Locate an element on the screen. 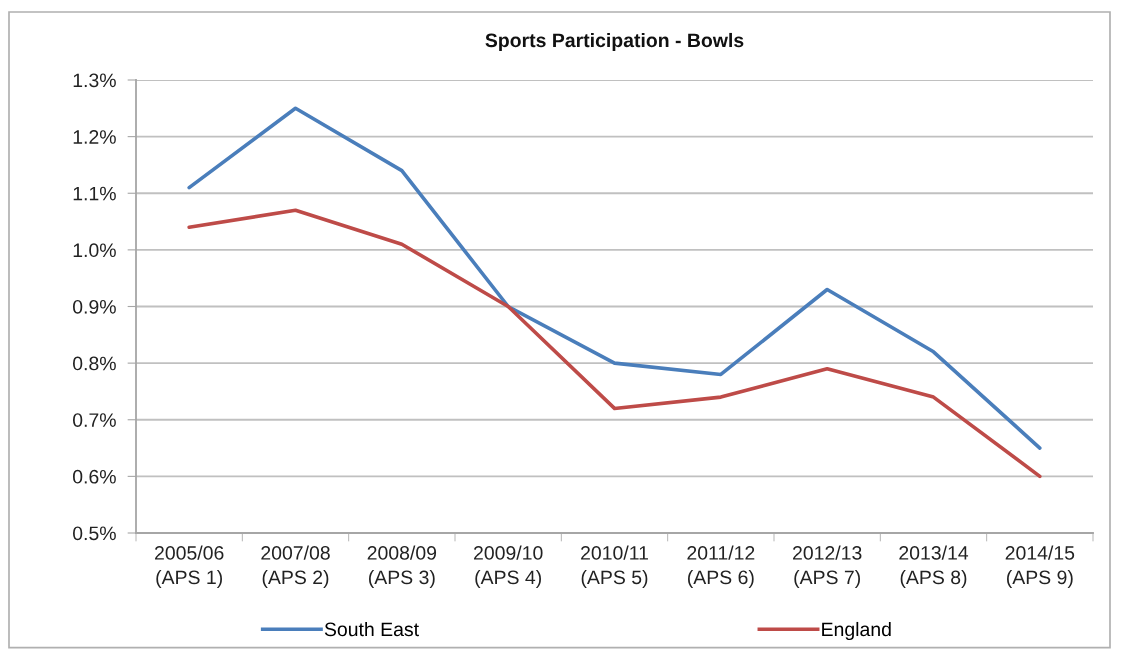 The image size is (1121, 649). x-tick-label: 2011/12 (APS 6) is located at coordinates (721, 567).